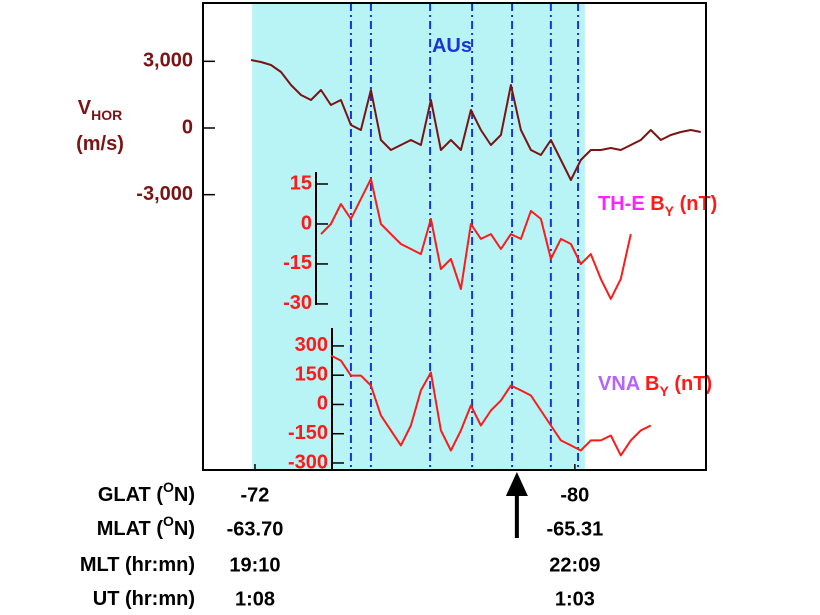  What do you see at coordinates (311, 374) in the screenshot?
I see `y-tick-label: 150` at bounding box center [311, 374].